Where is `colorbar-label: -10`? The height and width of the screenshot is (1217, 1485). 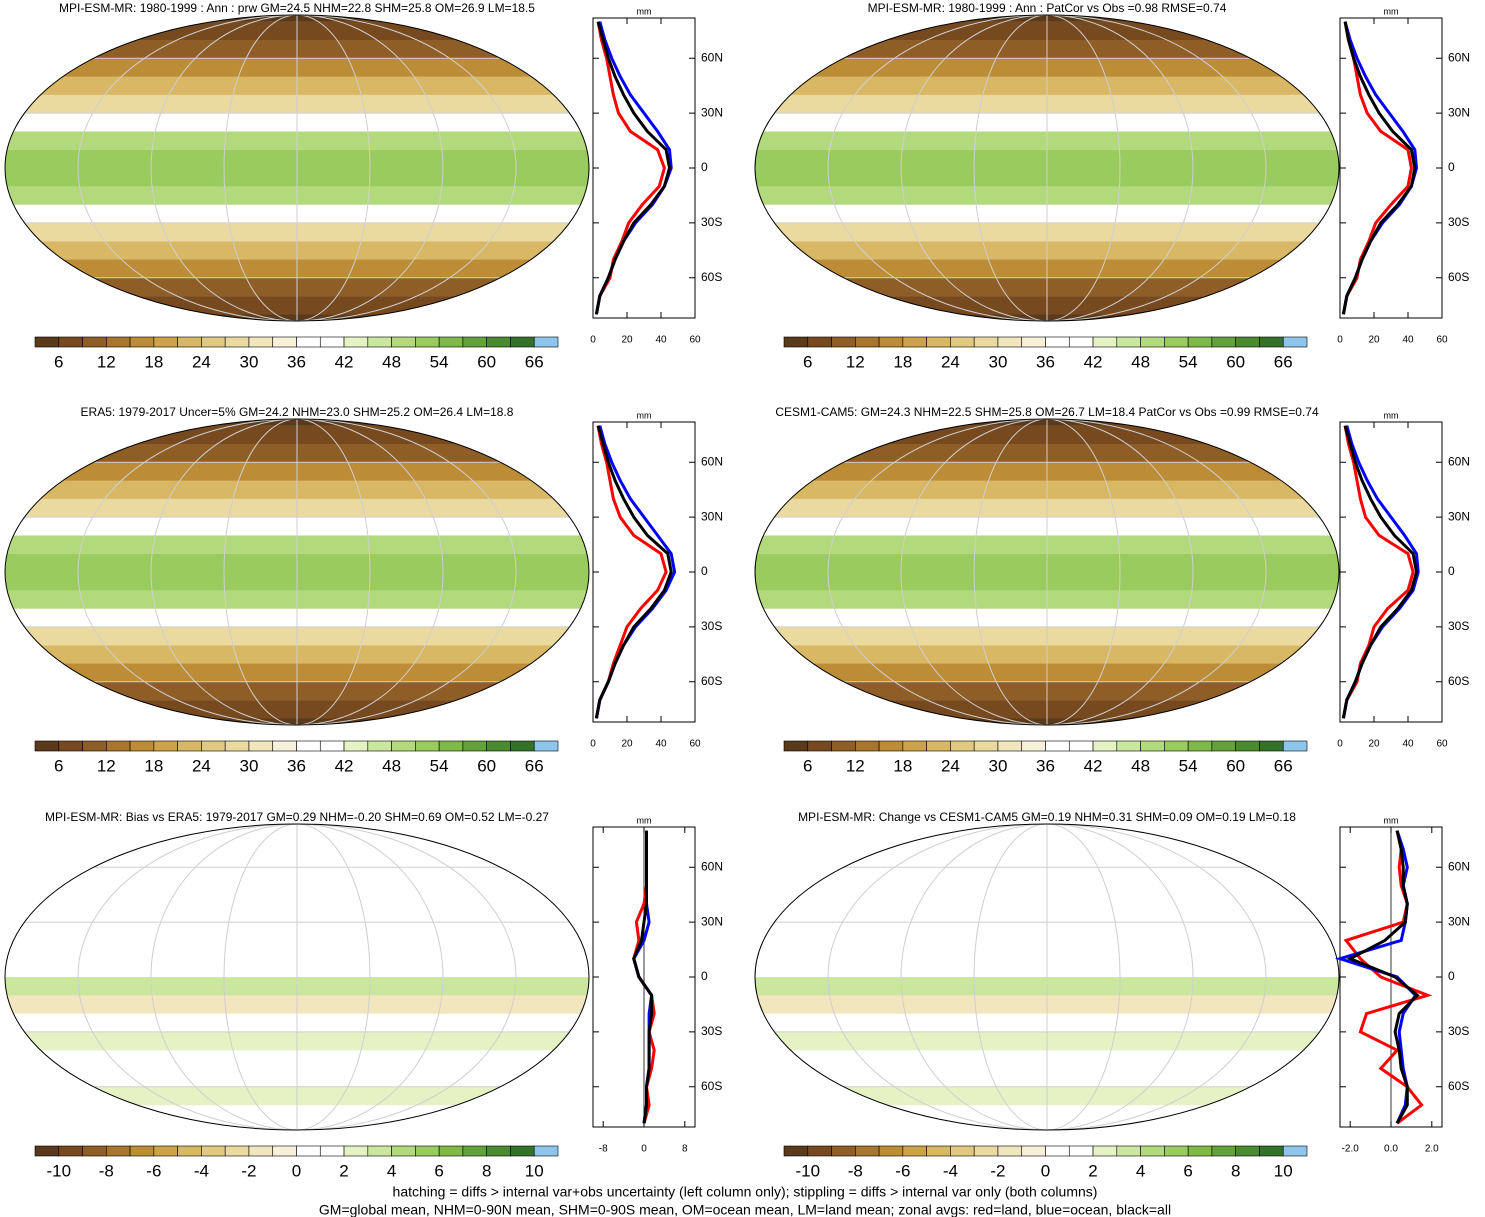 colorbar-label: -10 is located at coordinates (58, 1170).